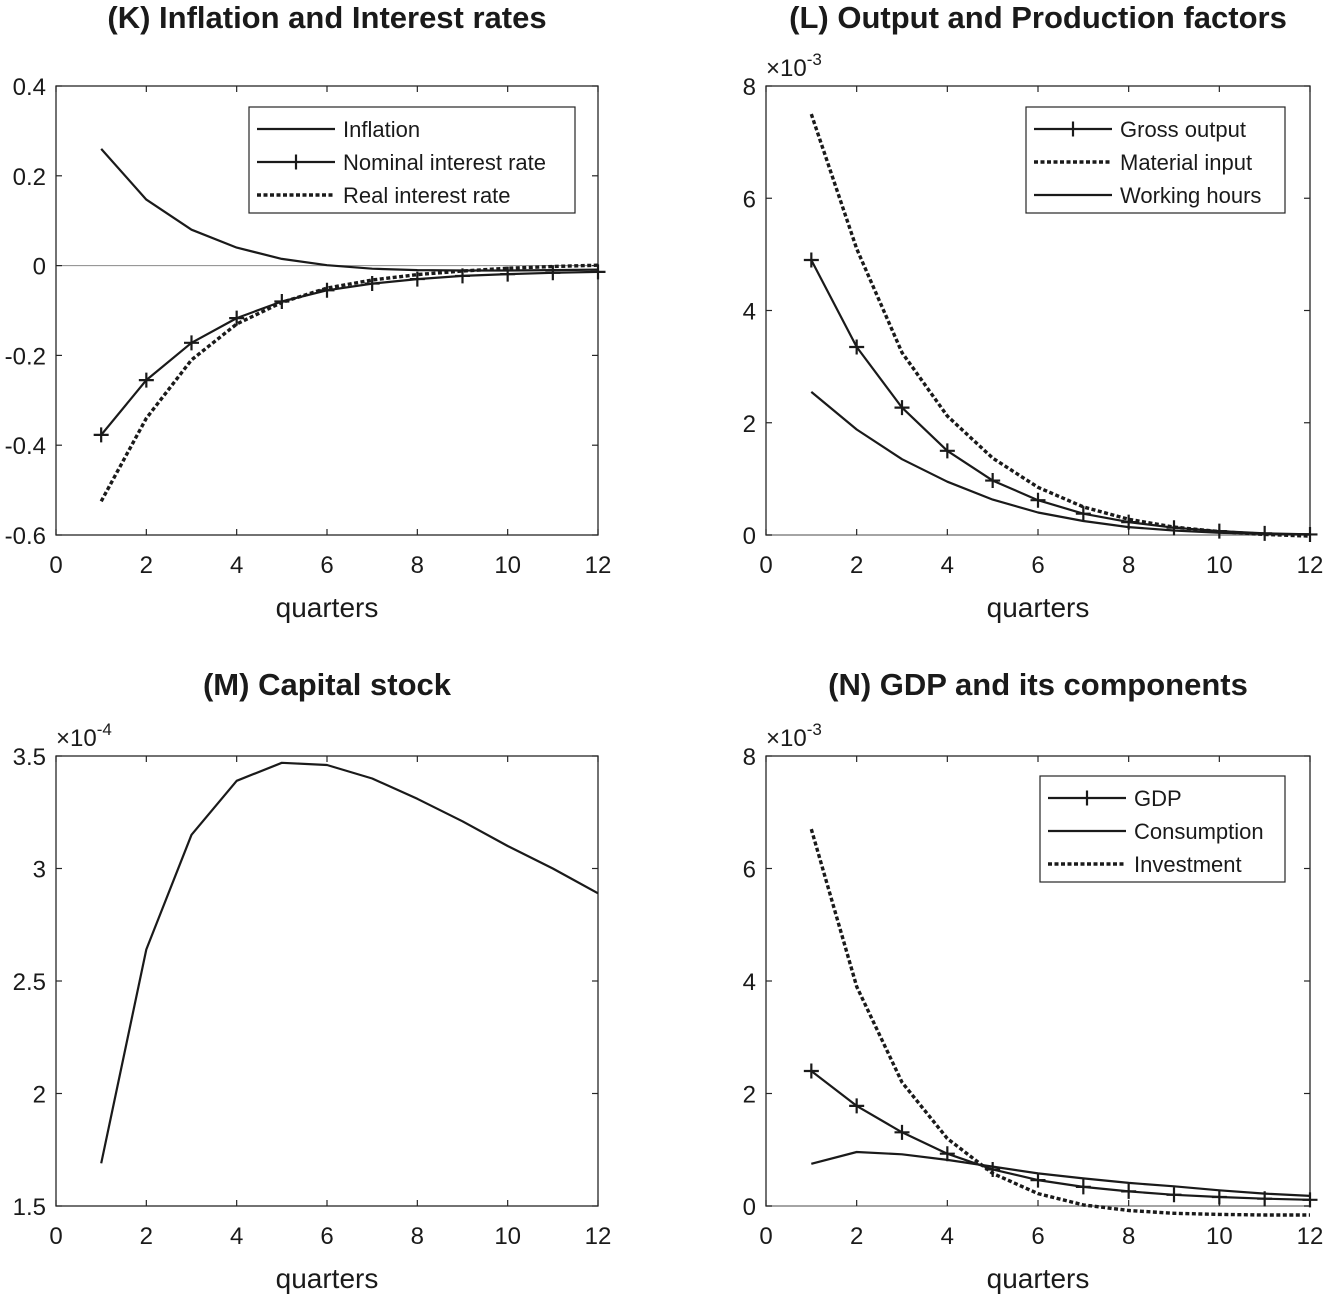  What do you see at coordinates (1199, 831) in the screenshot?
I see `legend-label: Consumption` at bounding box center [1199, 831].